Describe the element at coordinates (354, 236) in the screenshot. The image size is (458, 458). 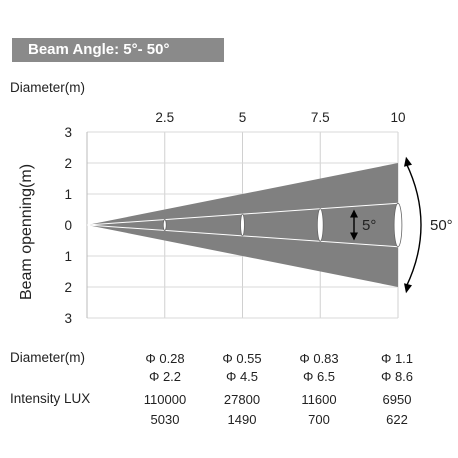
I see `narrow-angle-arrowhead-down` at that location.